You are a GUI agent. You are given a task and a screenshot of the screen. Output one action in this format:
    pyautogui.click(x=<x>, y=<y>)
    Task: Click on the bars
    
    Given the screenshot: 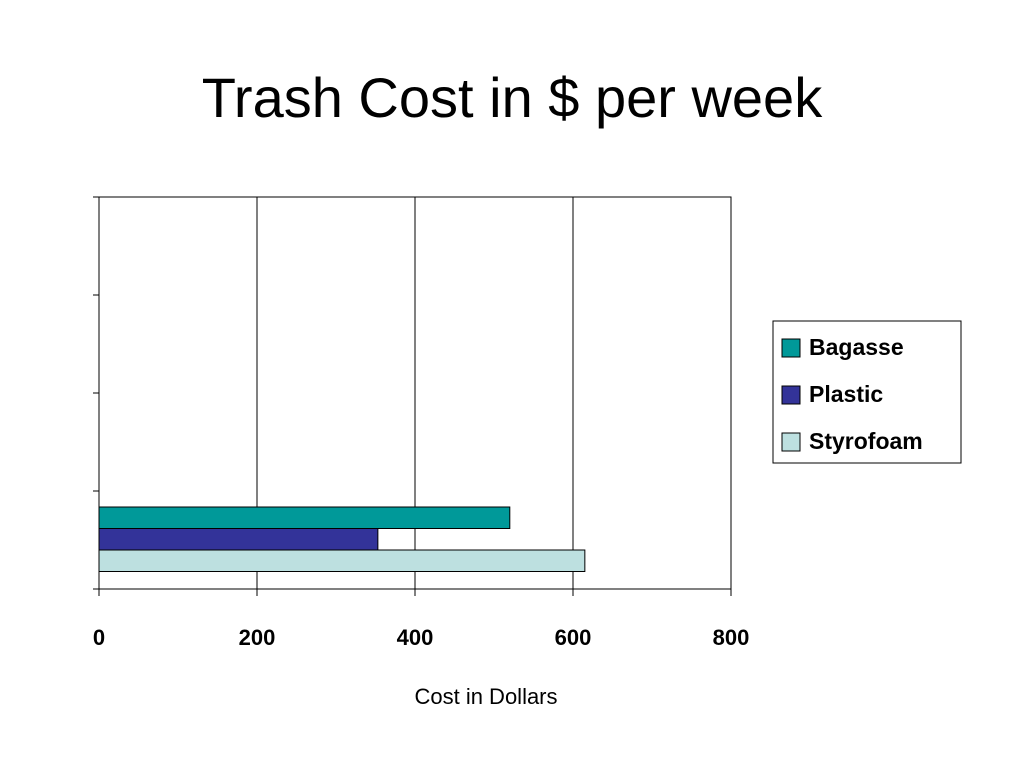 What is the action you would take?
    pyautogui.click(x=342, y=539)
    